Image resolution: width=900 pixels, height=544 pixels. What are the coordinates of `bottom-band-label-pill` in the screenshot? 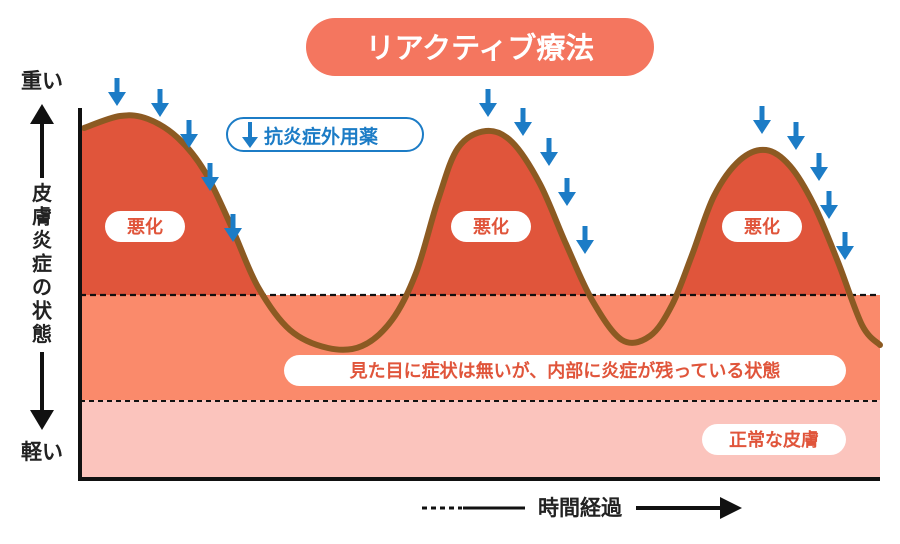 It's located at (774, 439).